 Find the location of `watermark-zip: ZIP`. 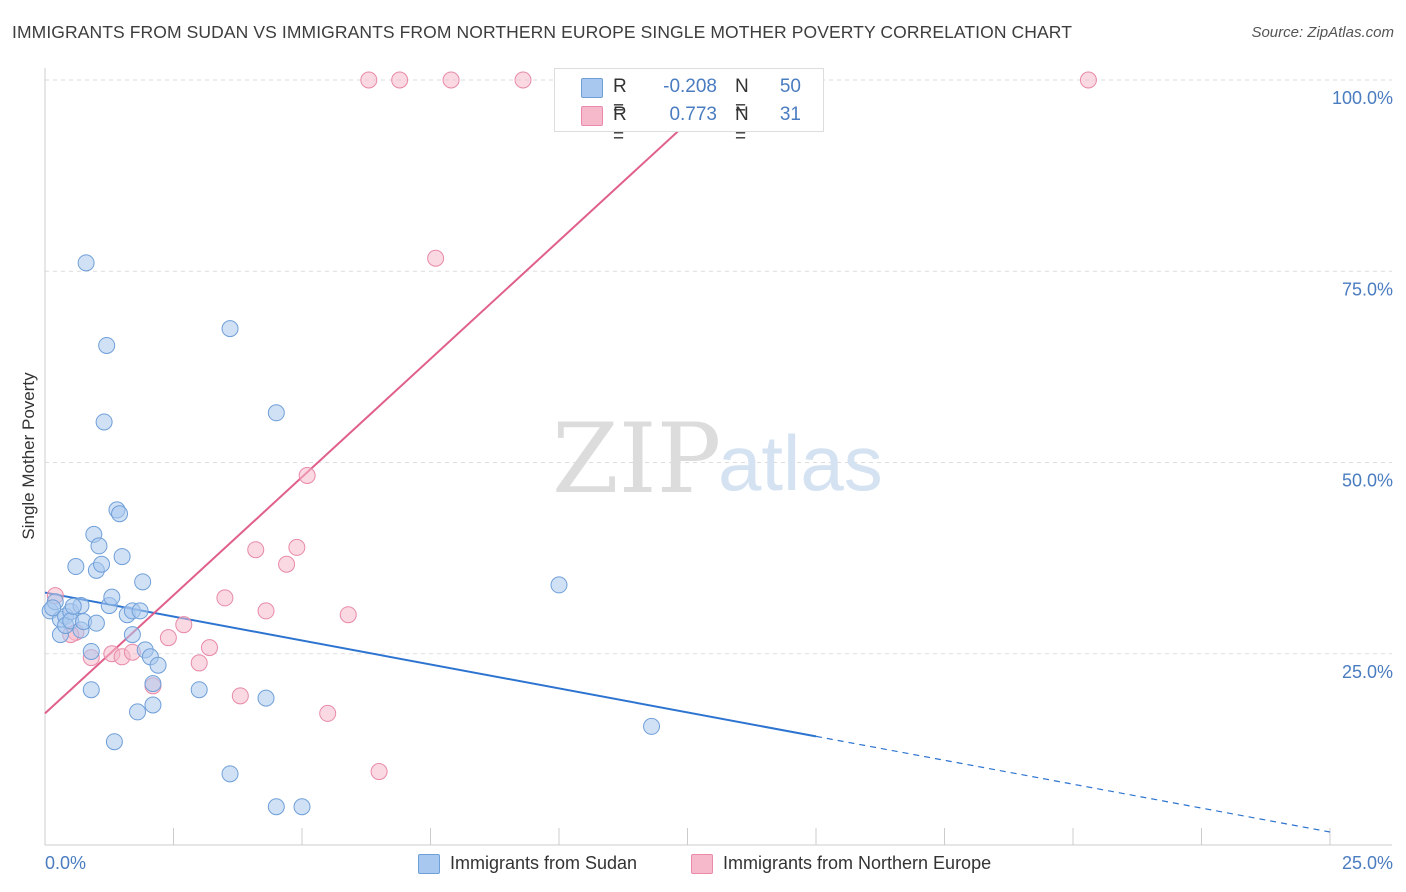

watermark-zip: ZIP is located at coordinates (636, 459).